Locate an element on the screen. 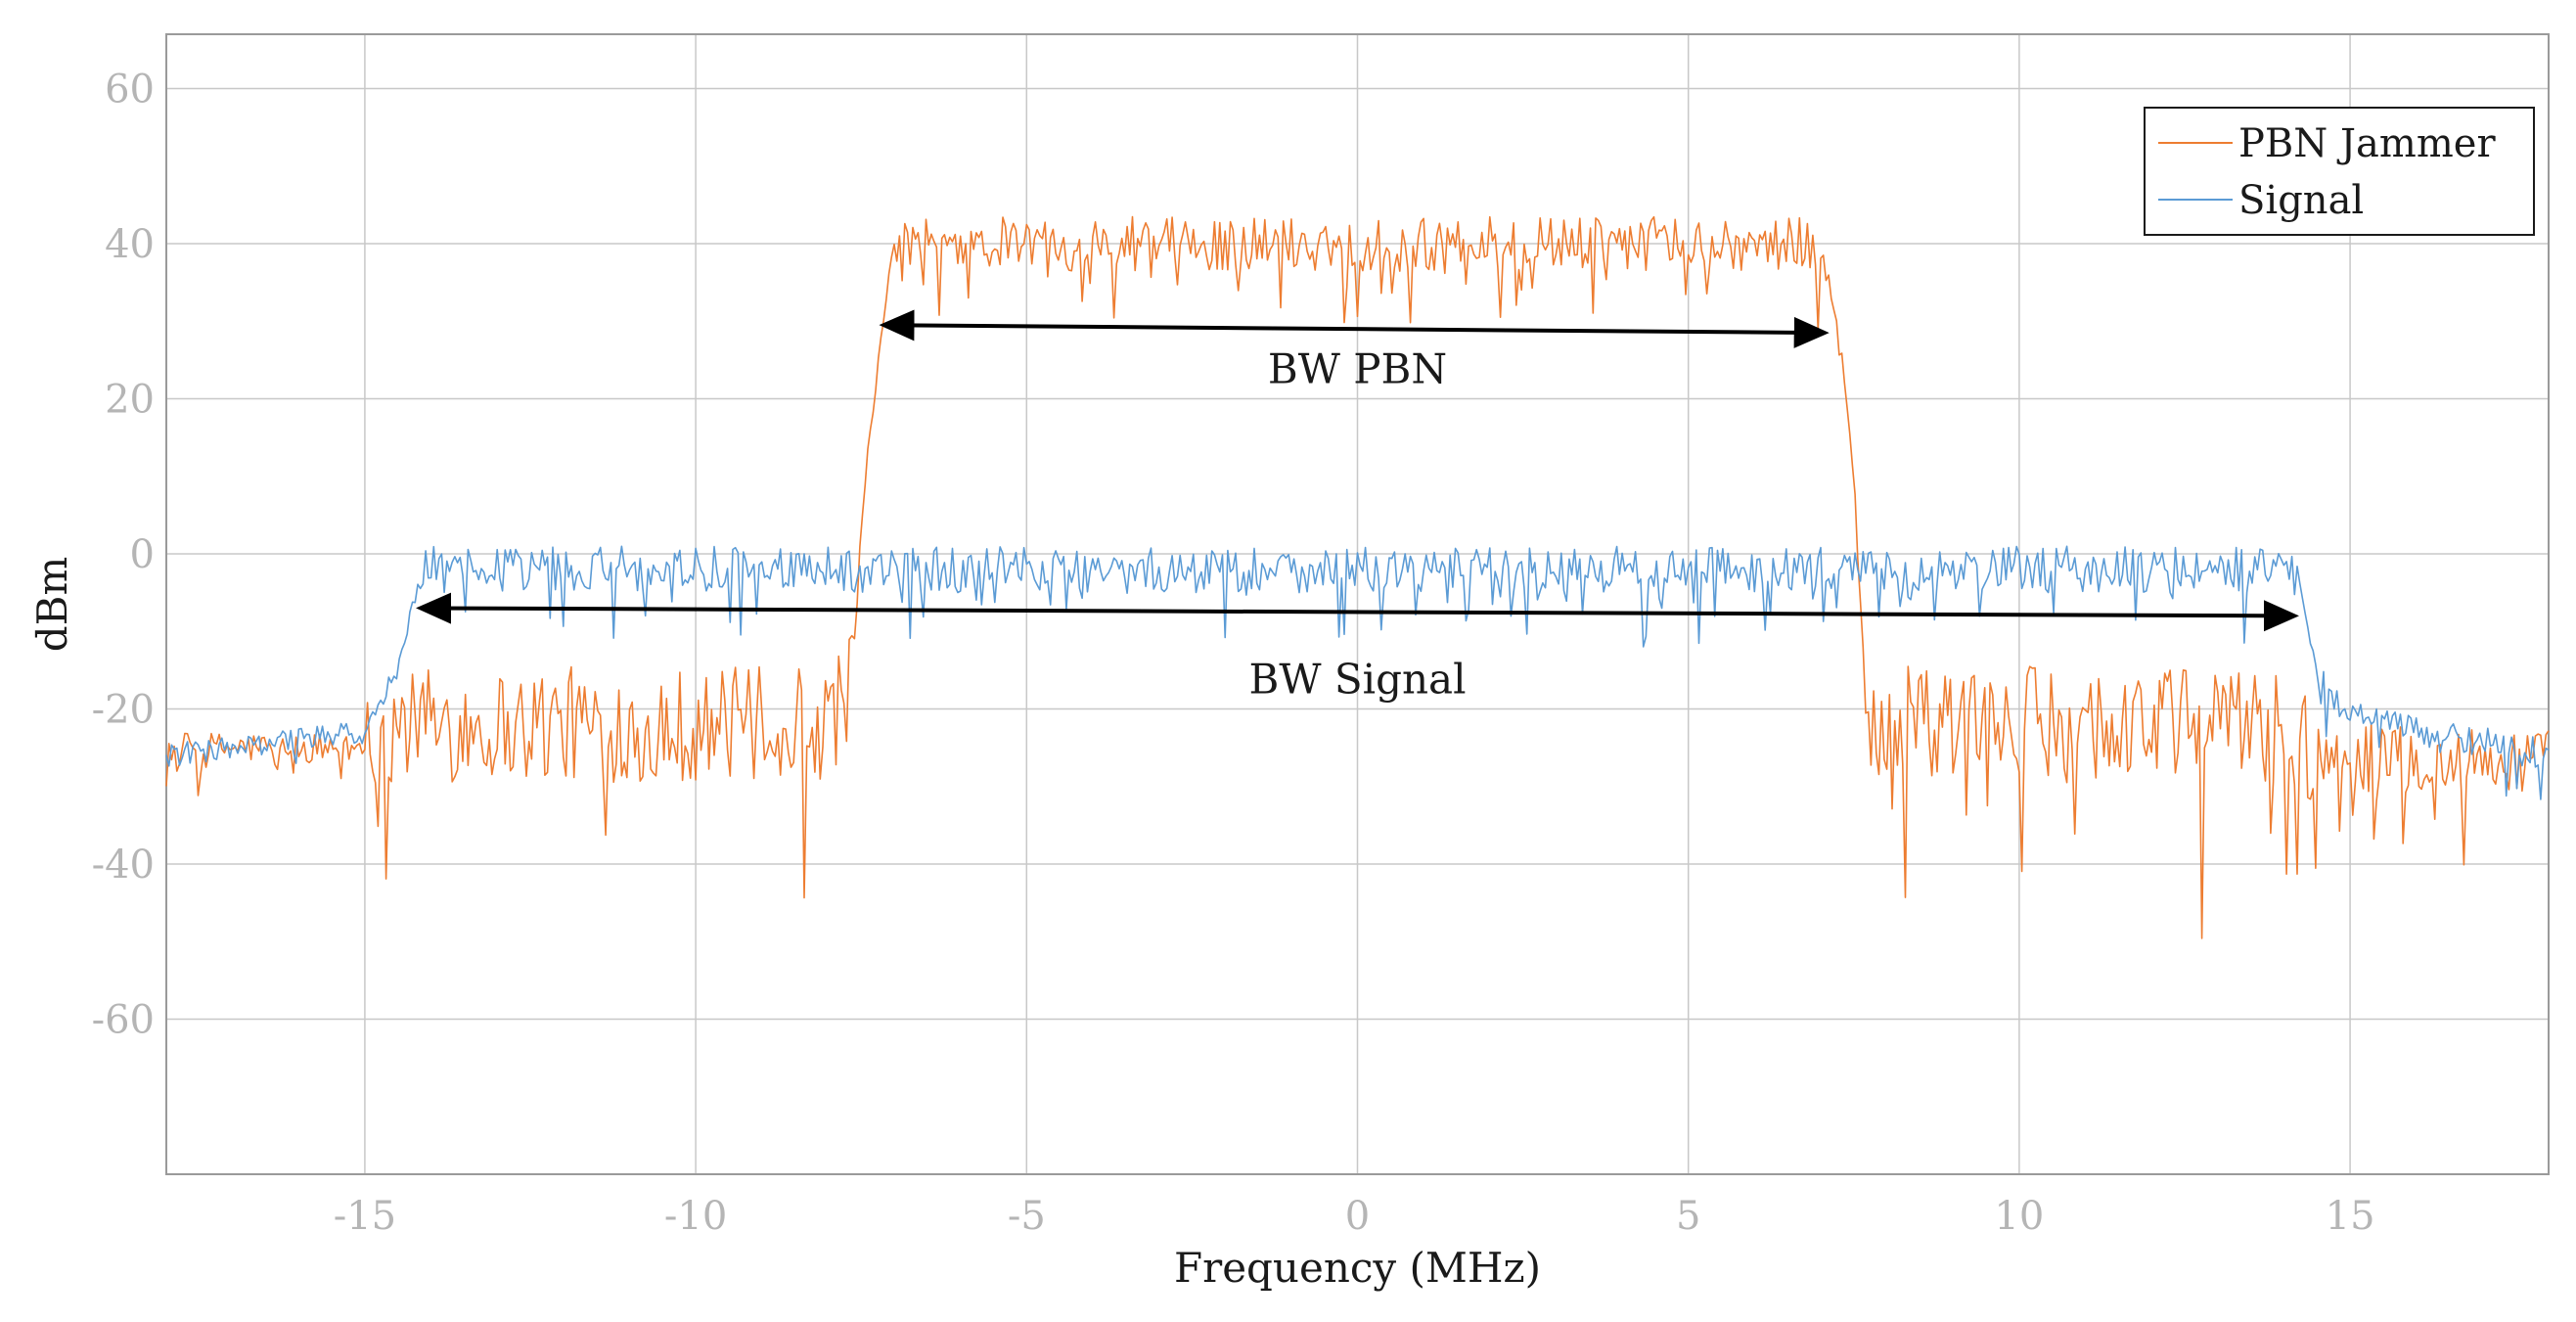 Image resolution: width=2576 pixels, height=1322 pixels. x-tick-label: -5 is located at coordinates (1027, 1216).